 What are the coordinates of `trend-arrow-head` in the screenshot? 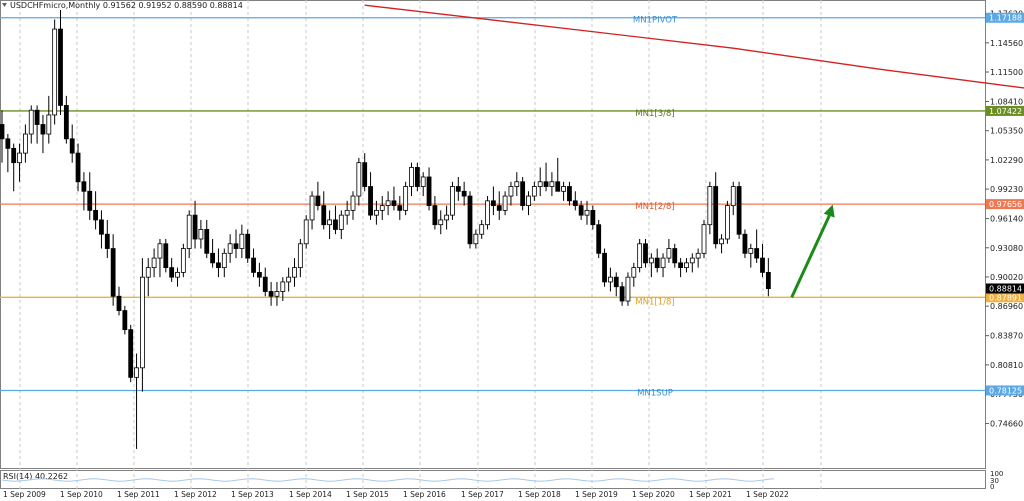 It's located at (829, 211).